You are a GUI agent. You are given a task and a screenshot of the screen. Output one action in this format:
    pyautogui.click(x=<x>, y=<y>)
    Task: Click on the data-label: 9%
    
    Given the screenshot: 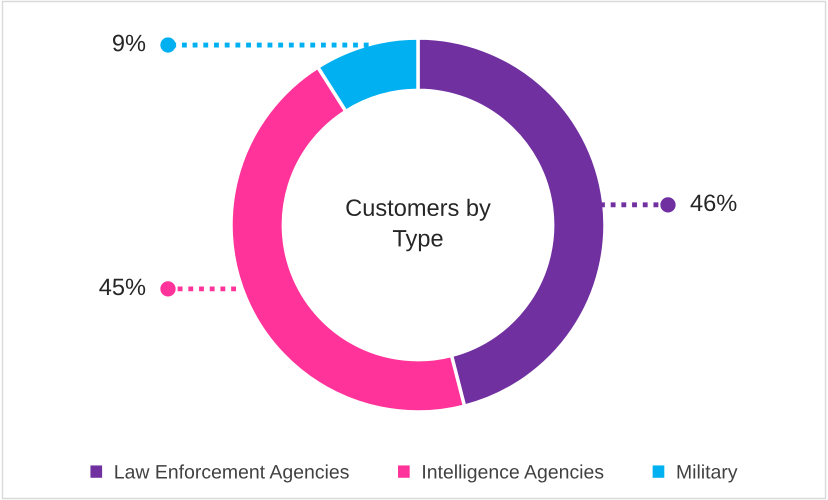 What is the action you would take?
    pyautogui.click(x=129, y=43)
    